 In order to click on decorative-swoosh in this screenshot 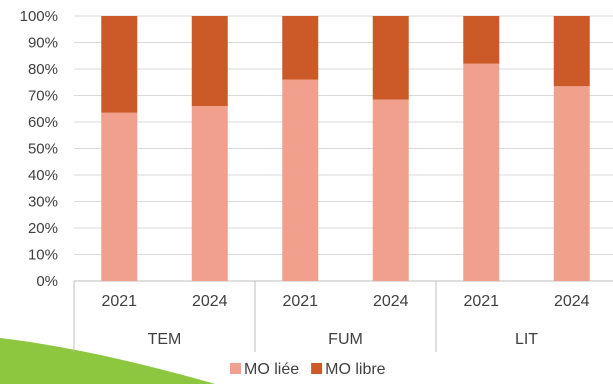, I will do `click(107, 361)`.